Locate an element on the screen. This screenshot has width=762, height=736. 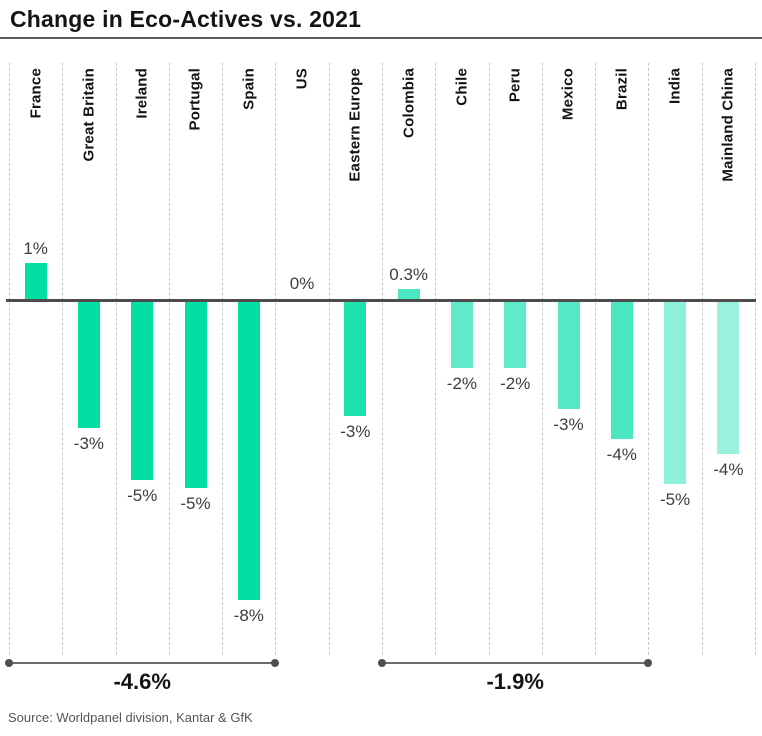
country-label: France is located at coordinates (36, 93).